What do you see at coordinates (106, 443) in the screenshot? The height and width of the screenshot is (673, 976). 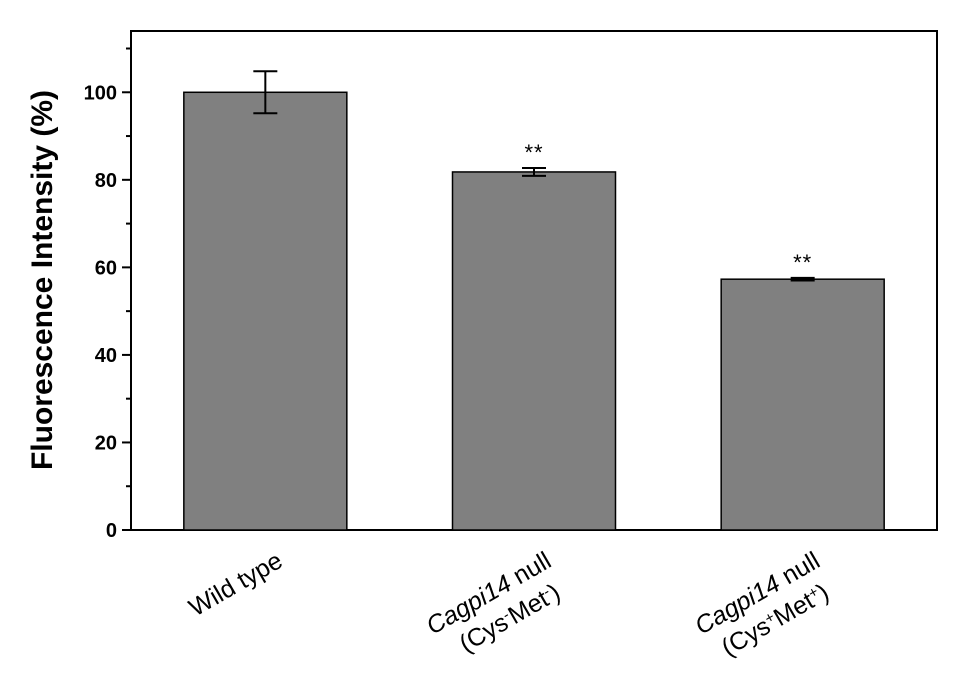 I see `y-tick-label: 20` at bounding box center [106, 443].